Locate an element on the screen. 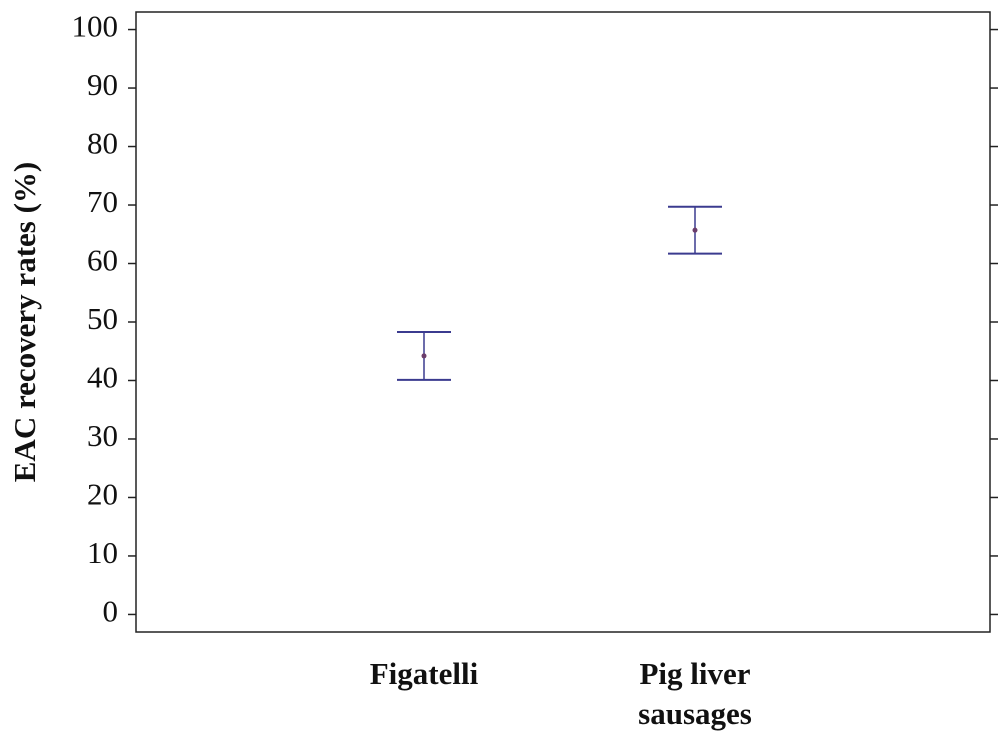  y-tick-label: 90 is located at coordinates (102, 84).